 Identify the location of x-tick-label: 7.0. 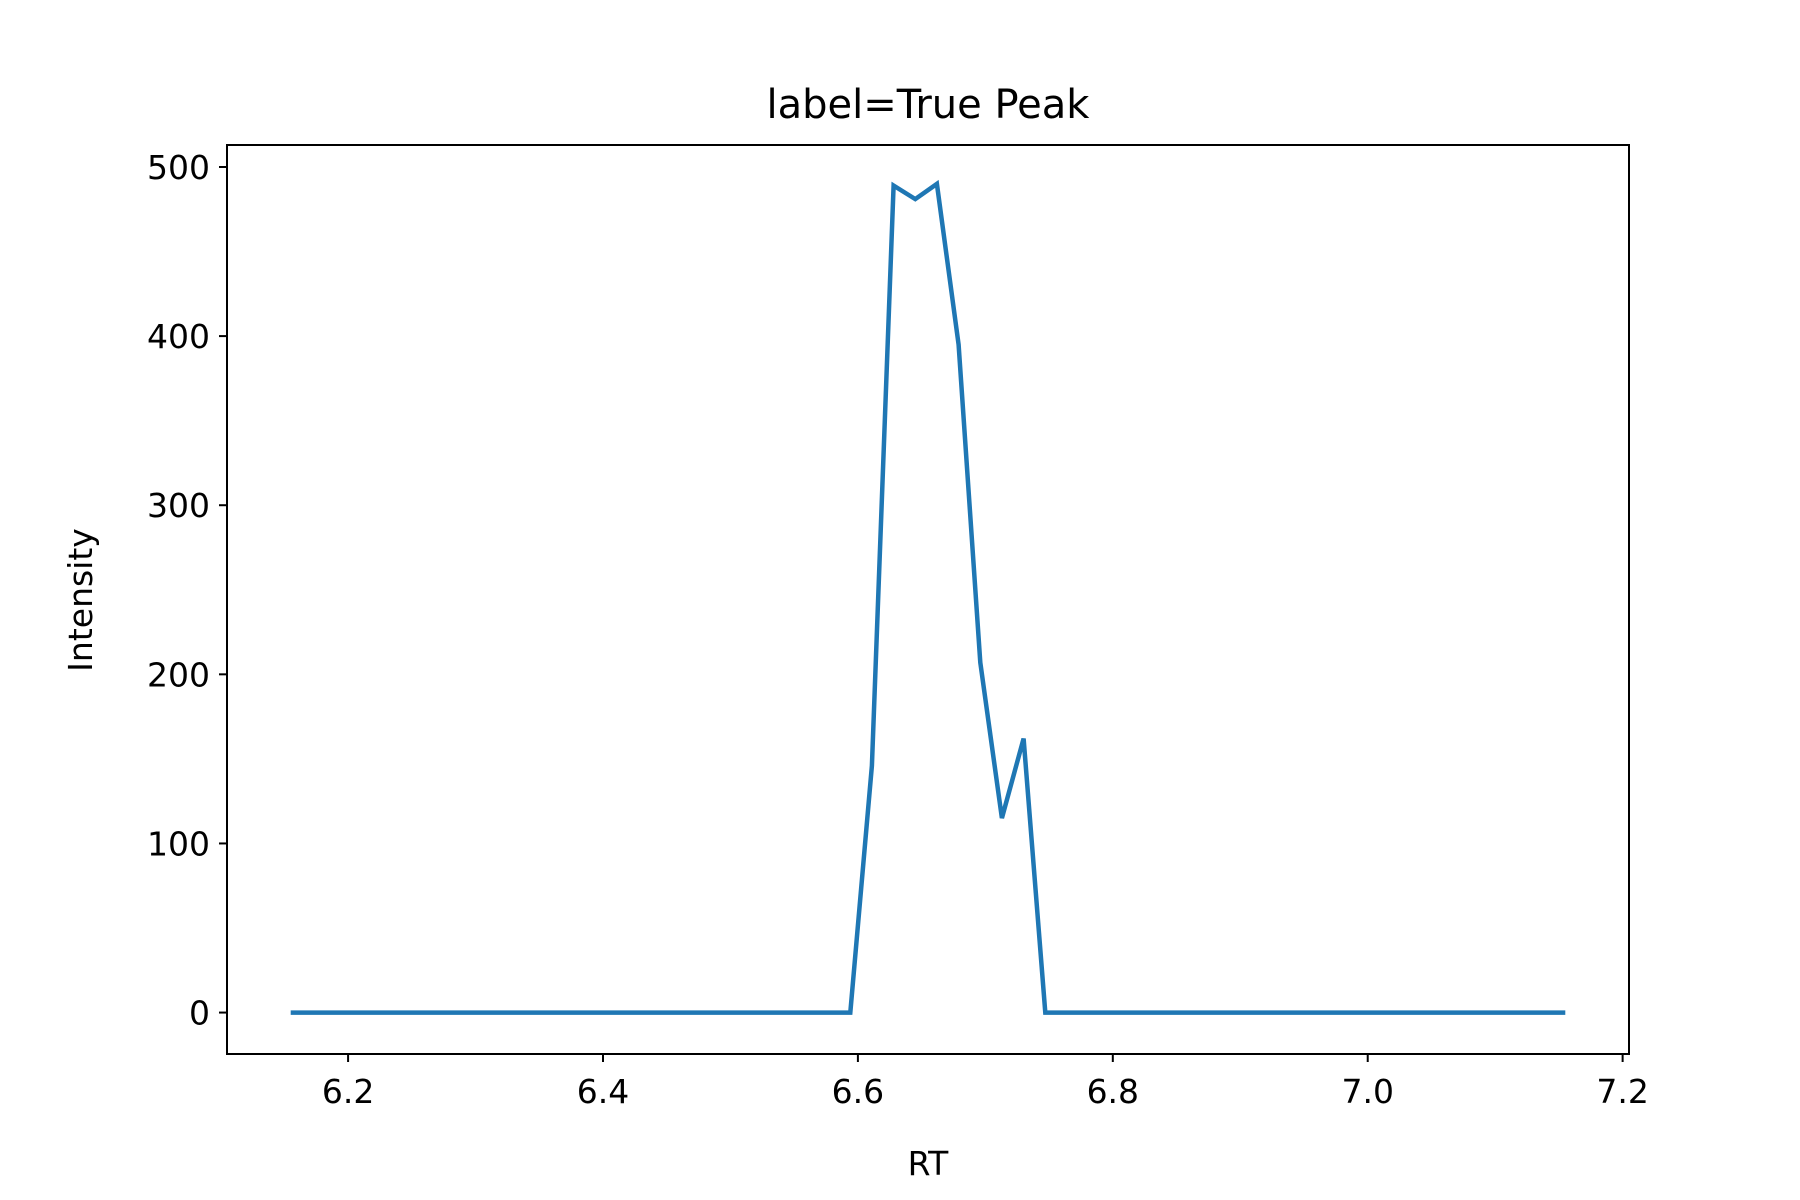
(1367, 1091).